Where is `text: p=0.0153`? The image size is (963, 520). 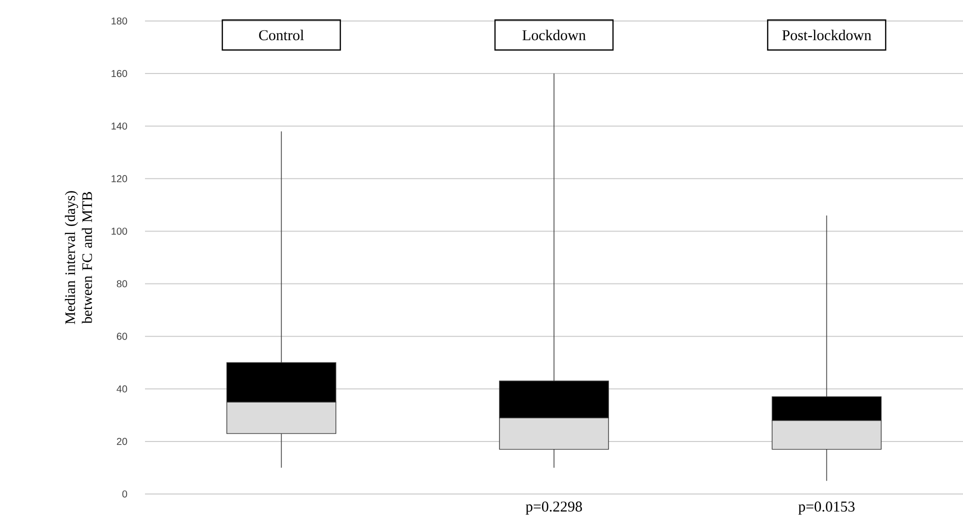
text: p=0.0153 is located at coordinates (826, 508).